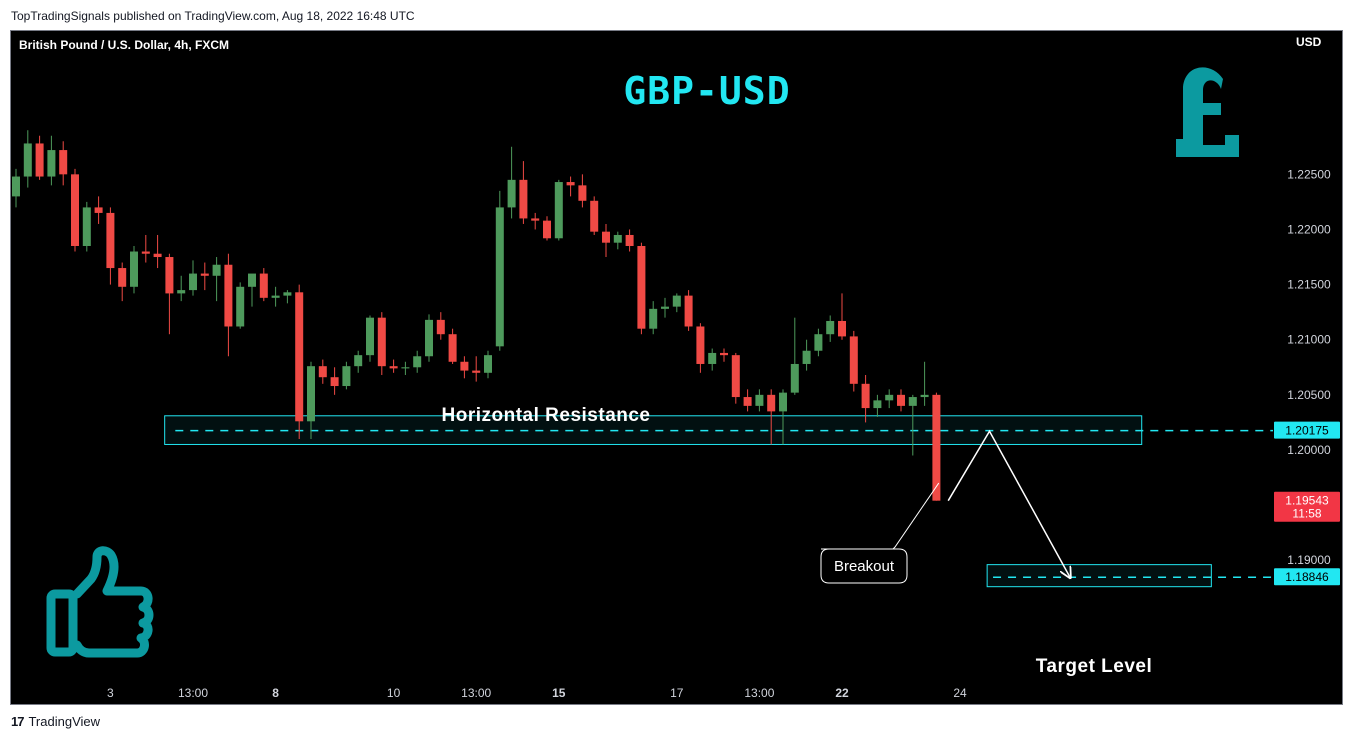  Describe the element at coordinates (864, 566) in the screenshot. I see `breakout-callout` at that location.